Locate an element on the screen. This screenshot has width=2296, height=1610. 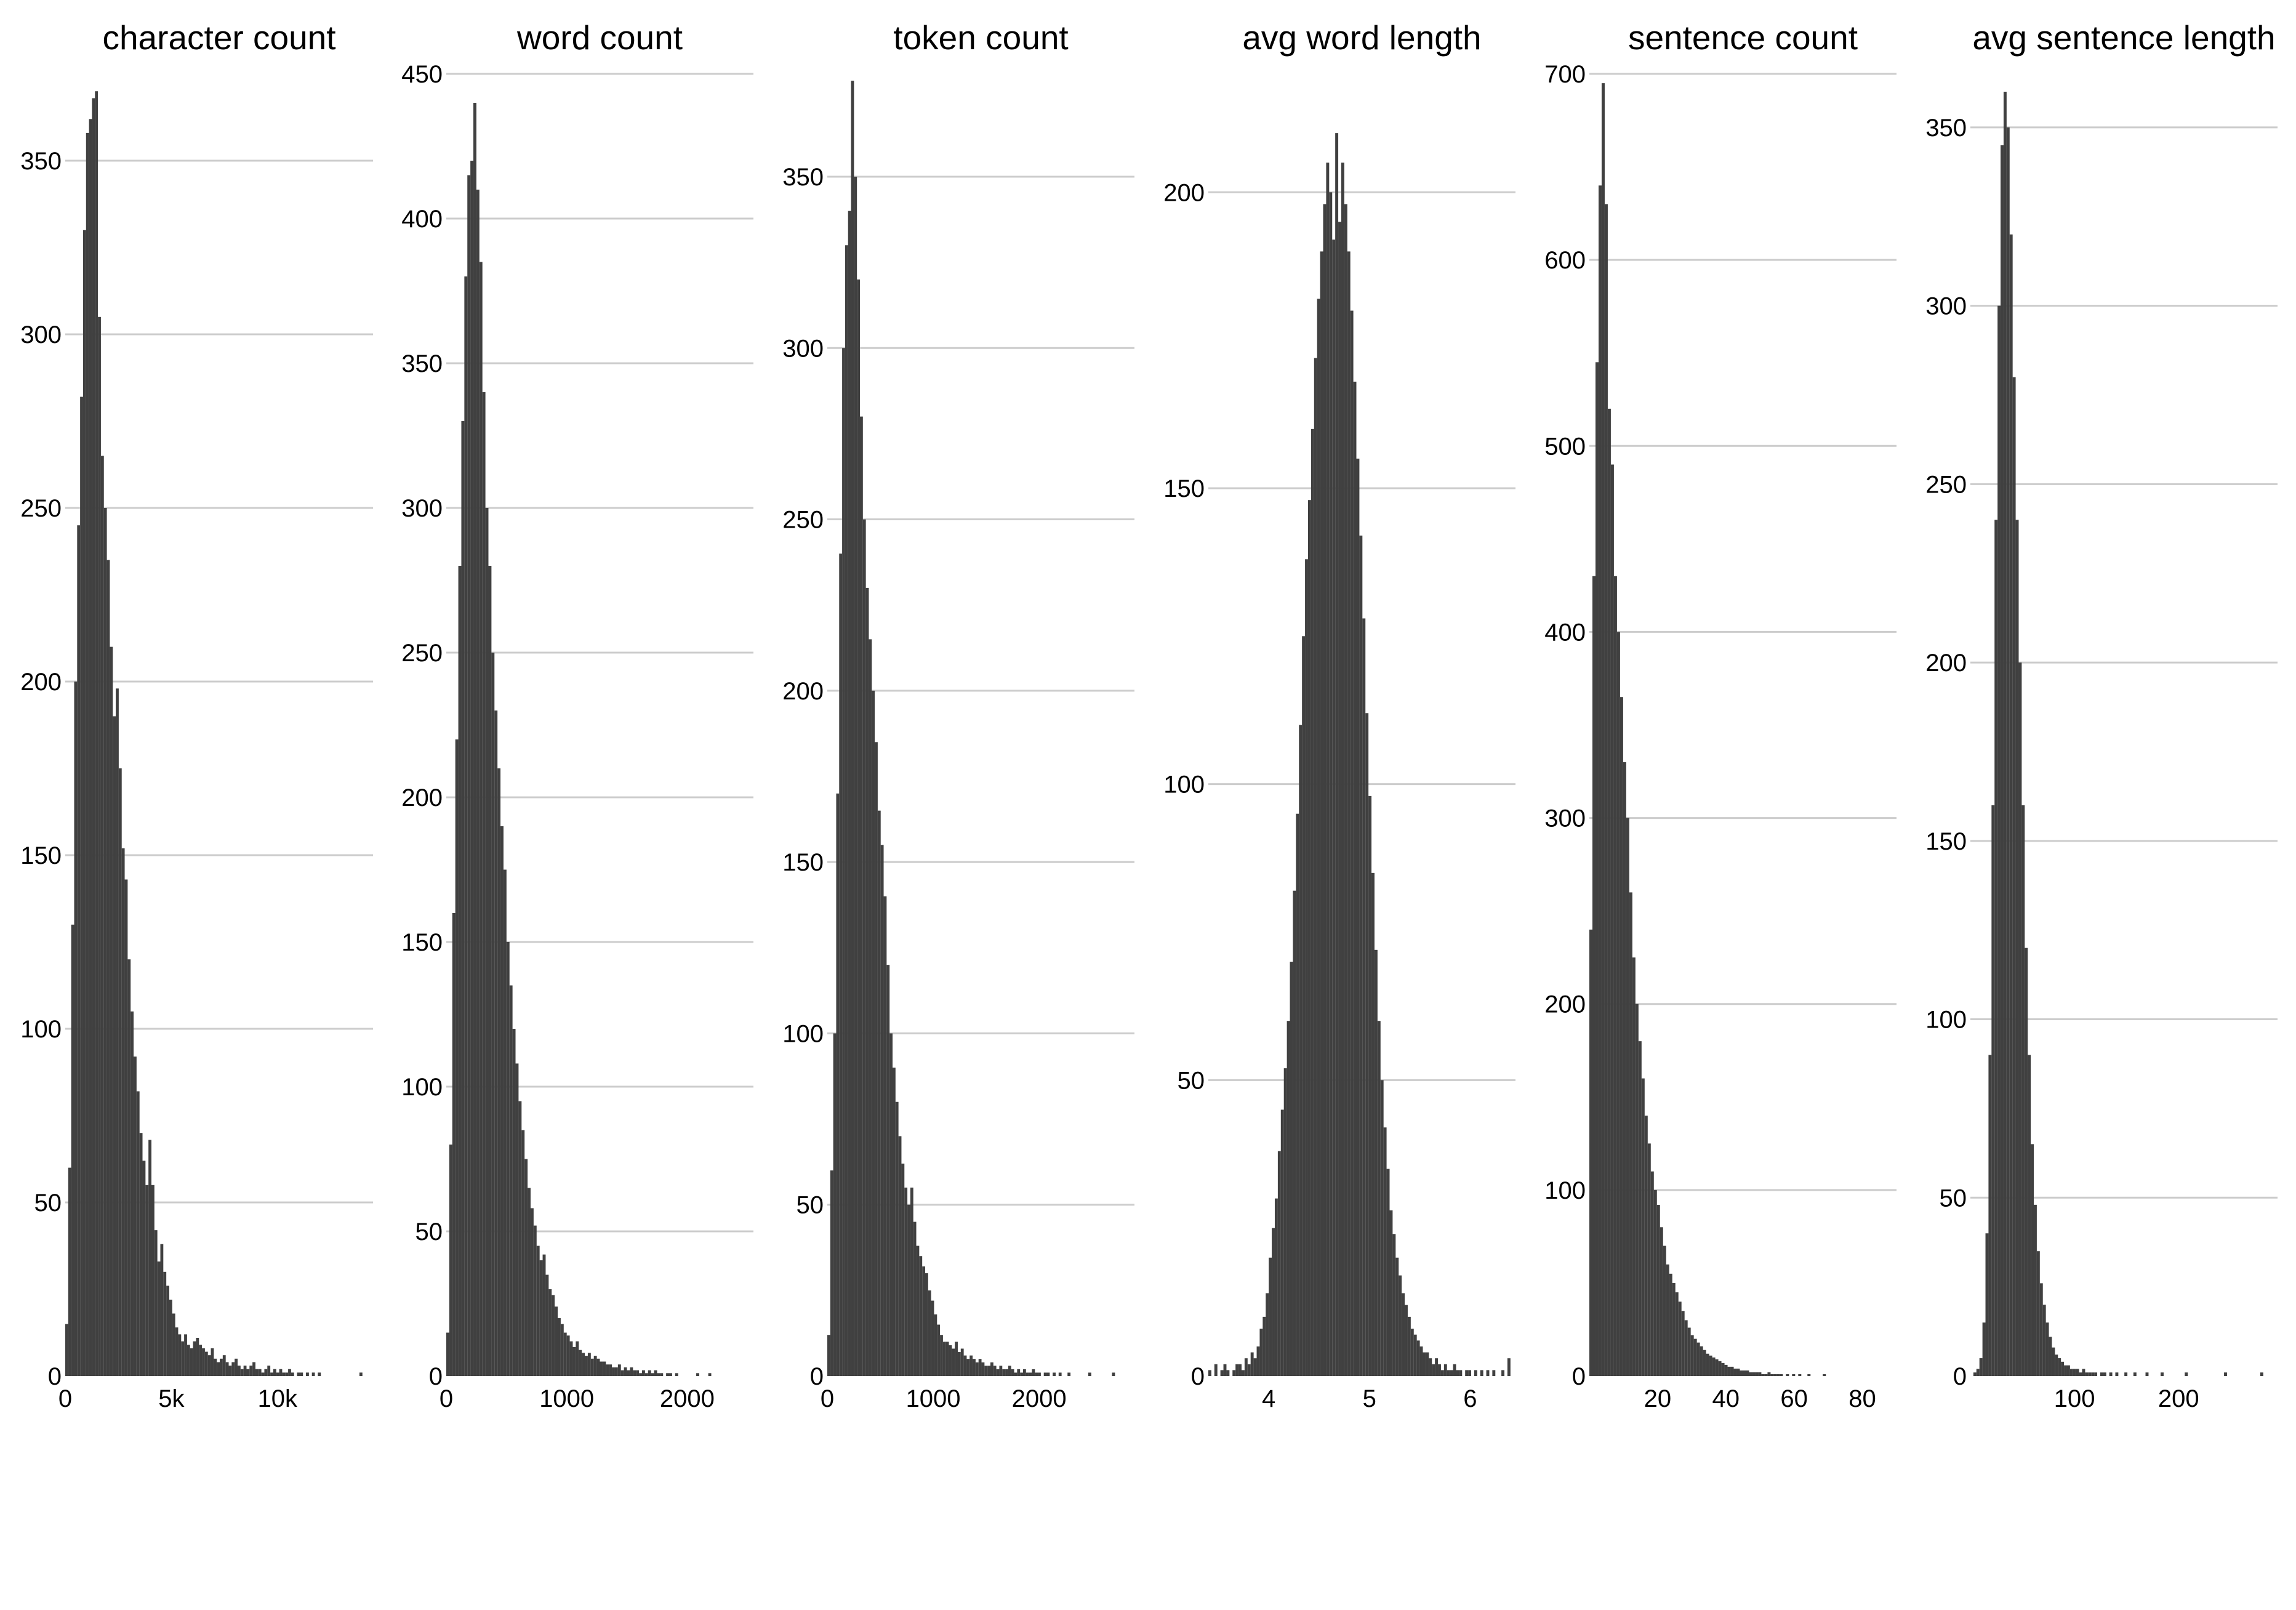
x-tick-label: 10k is located at coordinates (278, 1398).